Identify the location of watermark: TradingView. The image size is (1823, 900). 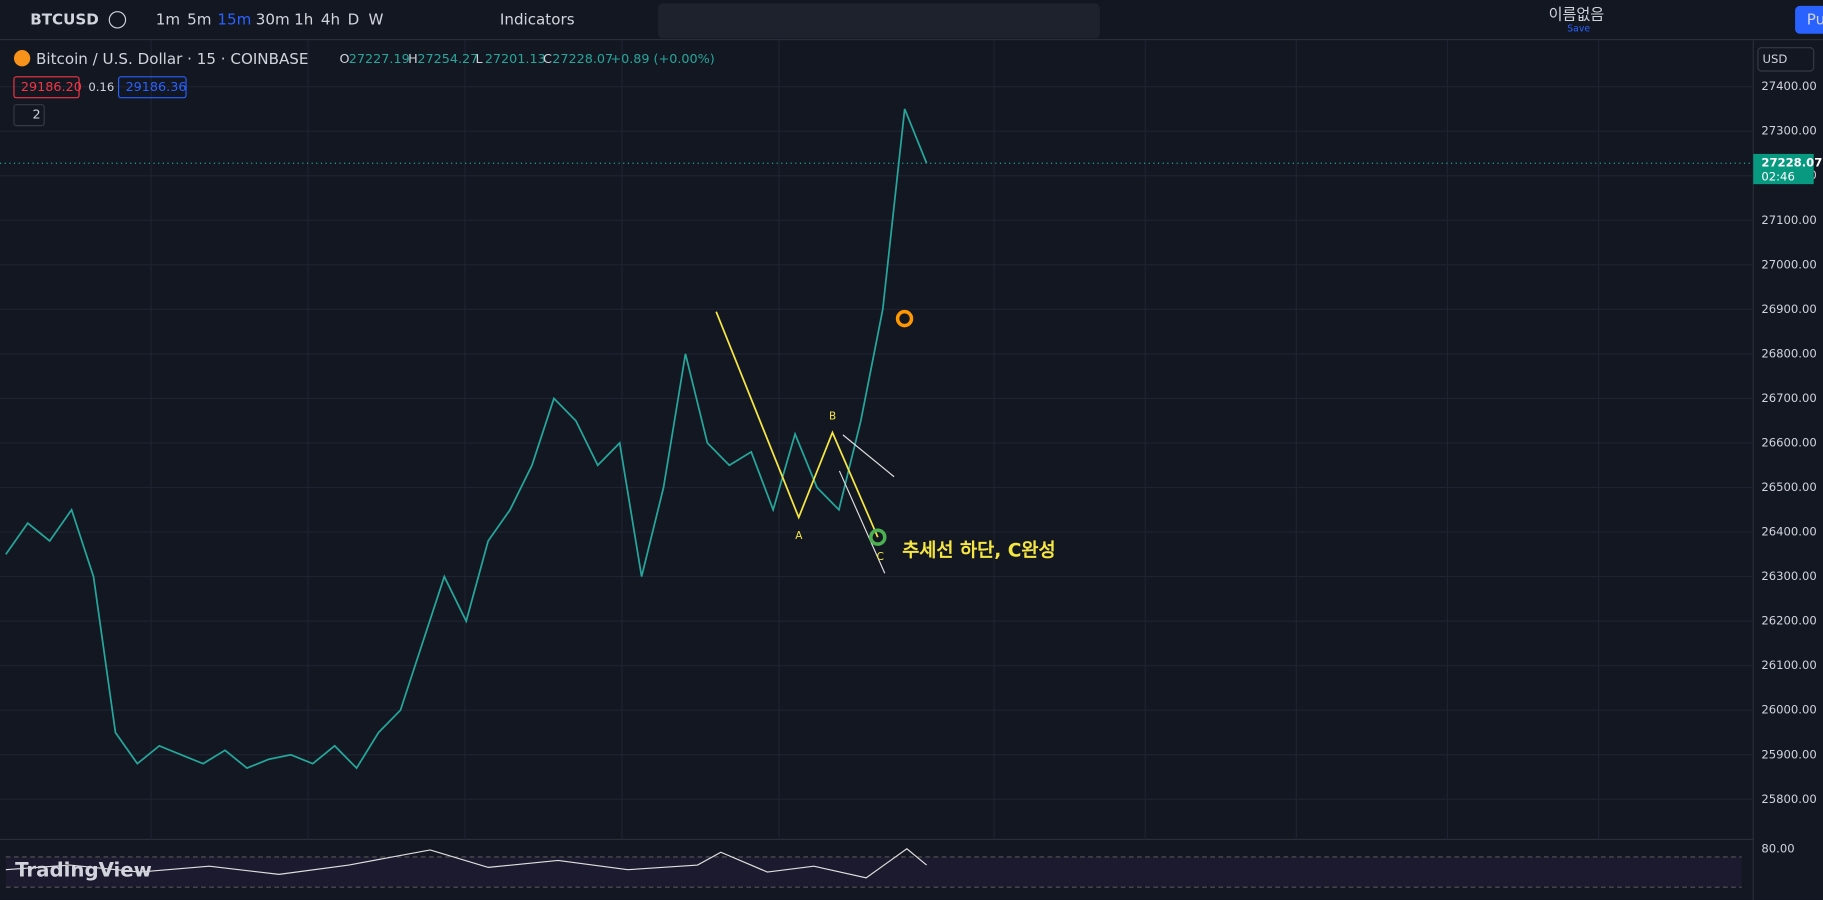
(83, 869).